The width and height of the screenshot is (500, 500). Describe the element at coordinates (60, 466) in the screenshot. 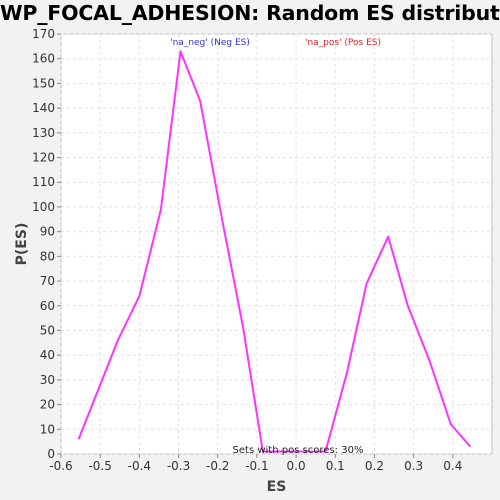

I see `x-tick-label: -0.6` at that location.